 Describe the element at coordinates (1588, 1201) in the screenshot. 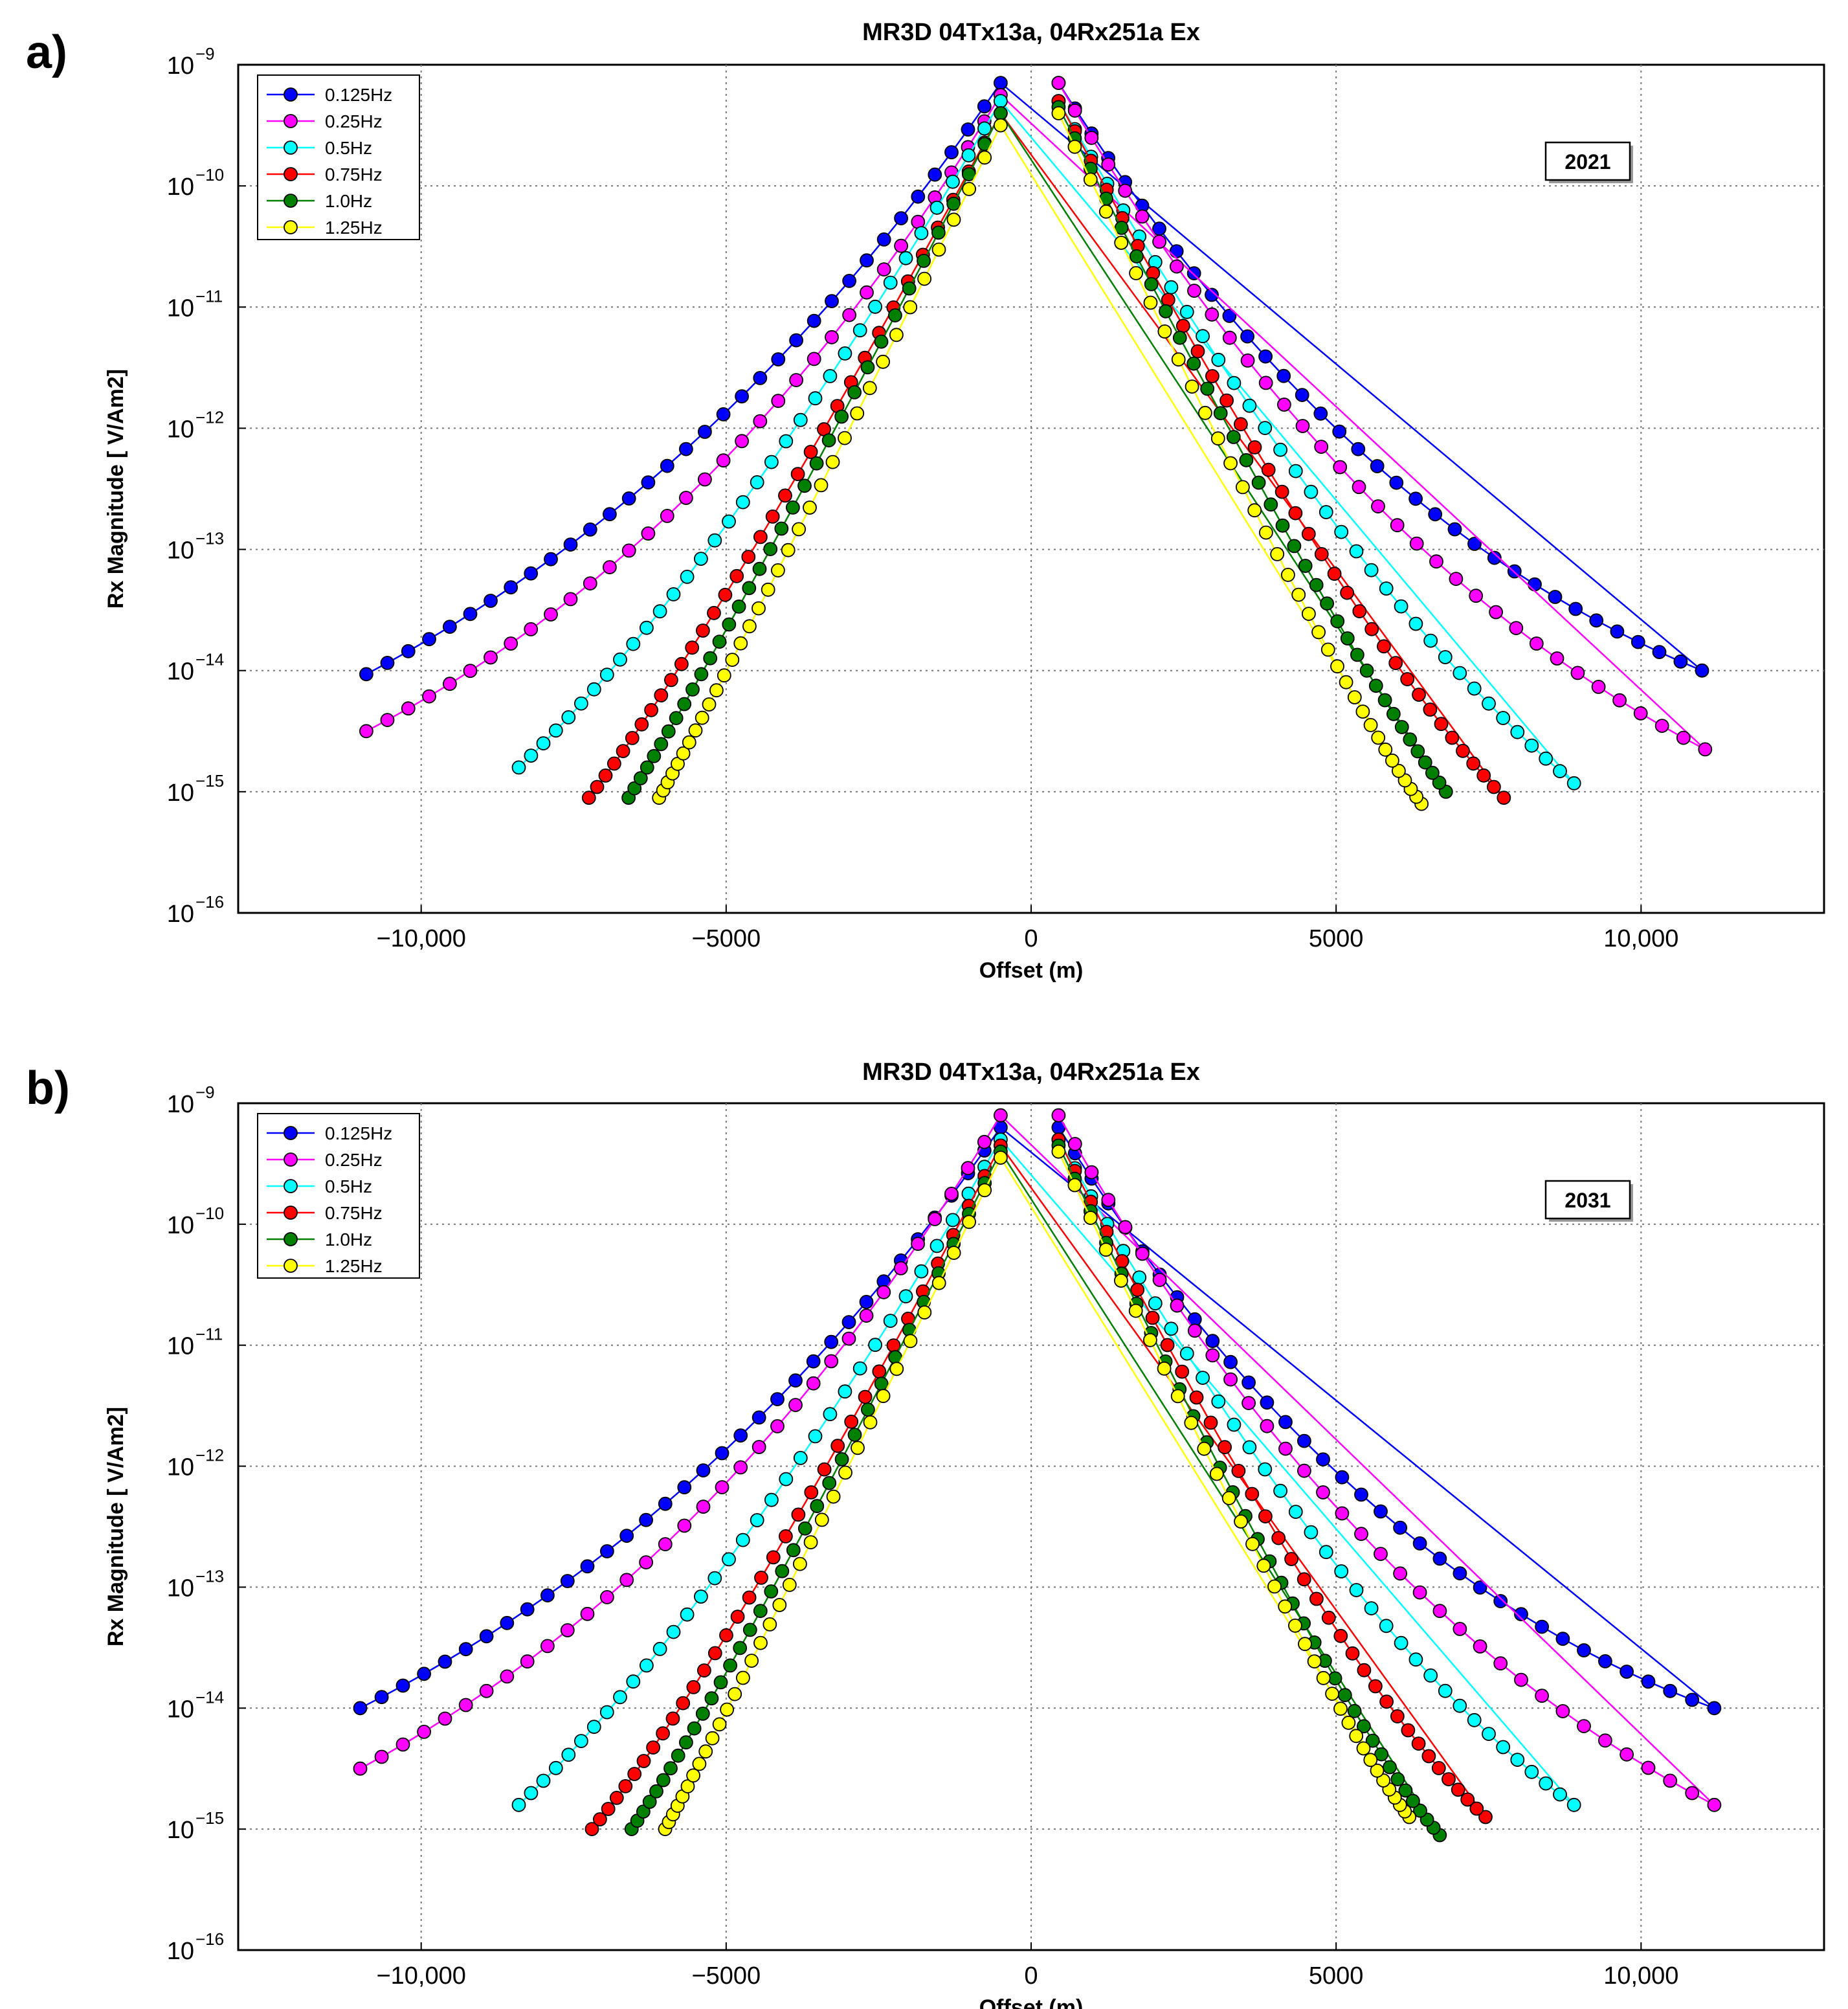

I see `year-annotation: 2031` at that location.